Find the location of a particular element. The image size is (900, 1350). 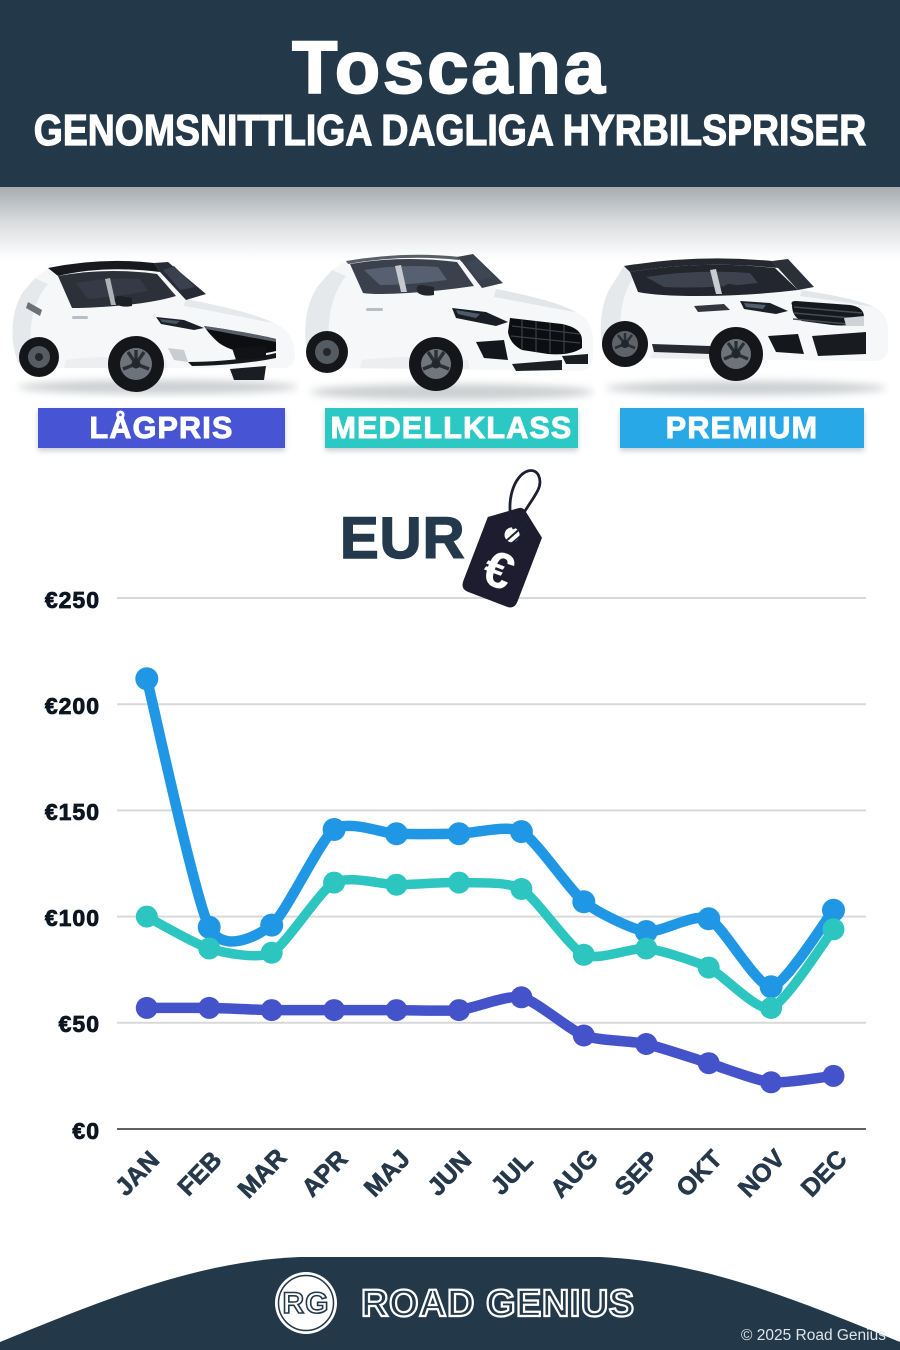

svg-text: JAN is located at coordinates (137, 1173).